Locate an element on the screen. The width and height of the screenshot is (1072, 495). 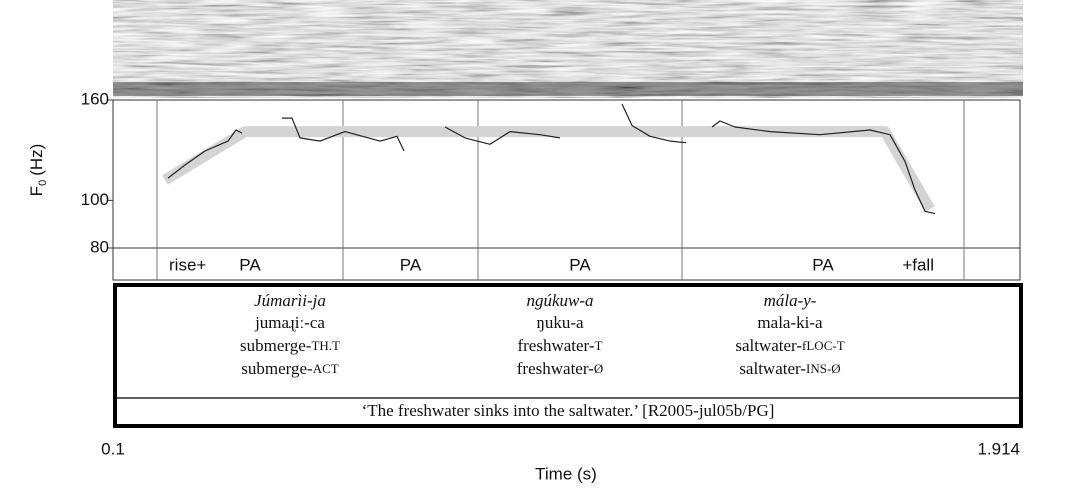
gloss-tag: INS-Ø is located at coordinates (823, 368).